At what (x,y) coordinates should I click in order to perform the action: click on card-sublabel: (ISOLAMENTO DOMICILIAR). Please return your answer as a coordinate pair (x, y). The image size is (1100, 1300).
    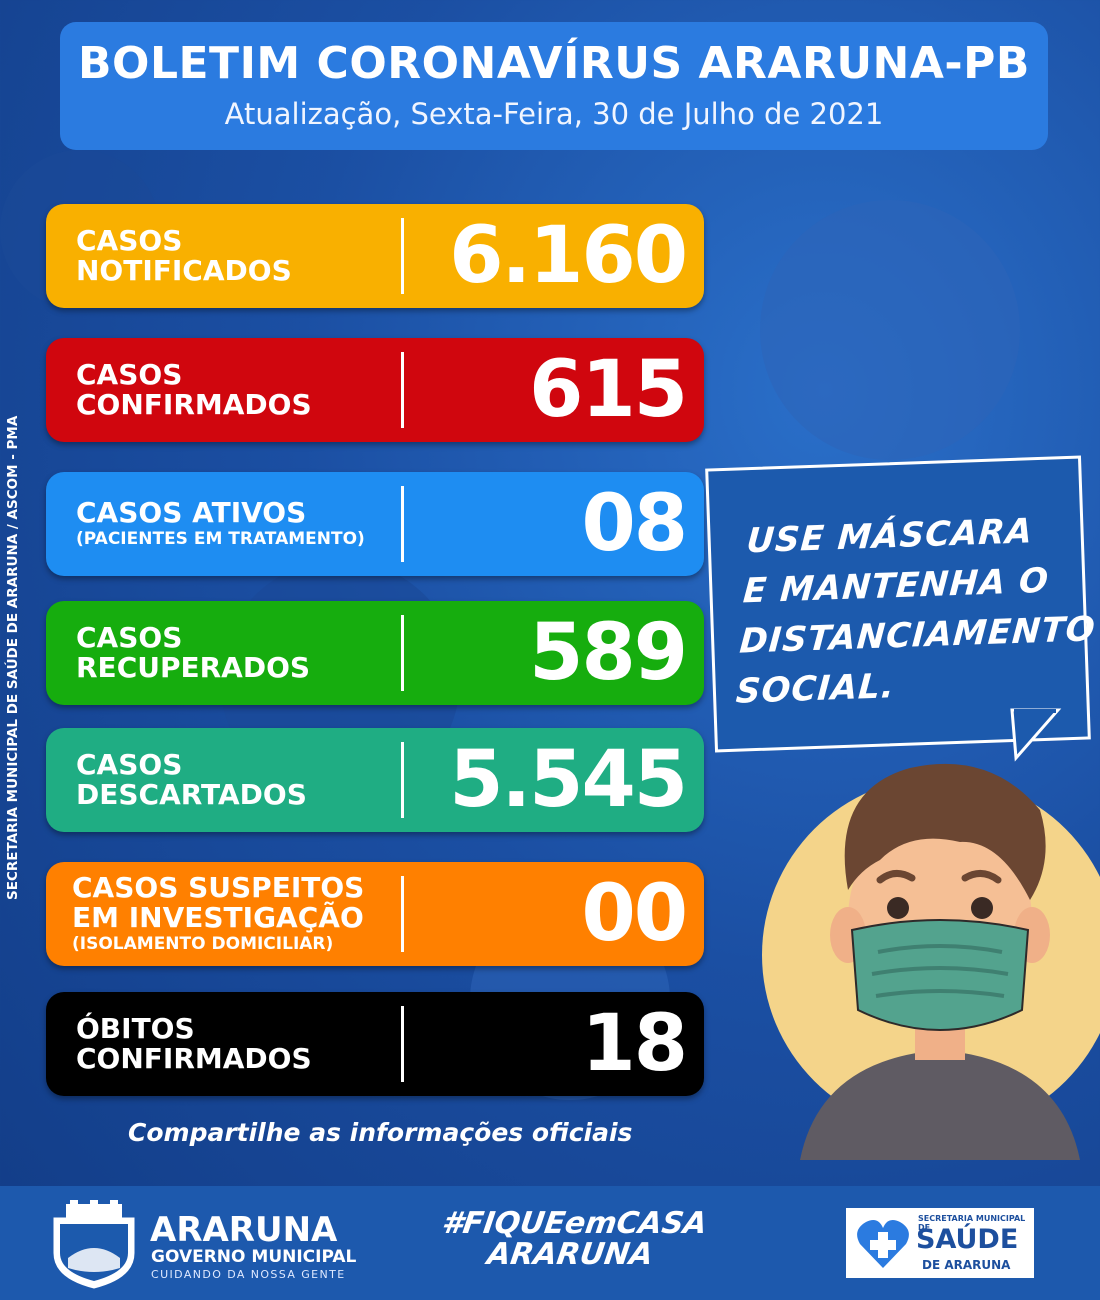
    Looking at the image, I should click on (203, 944).